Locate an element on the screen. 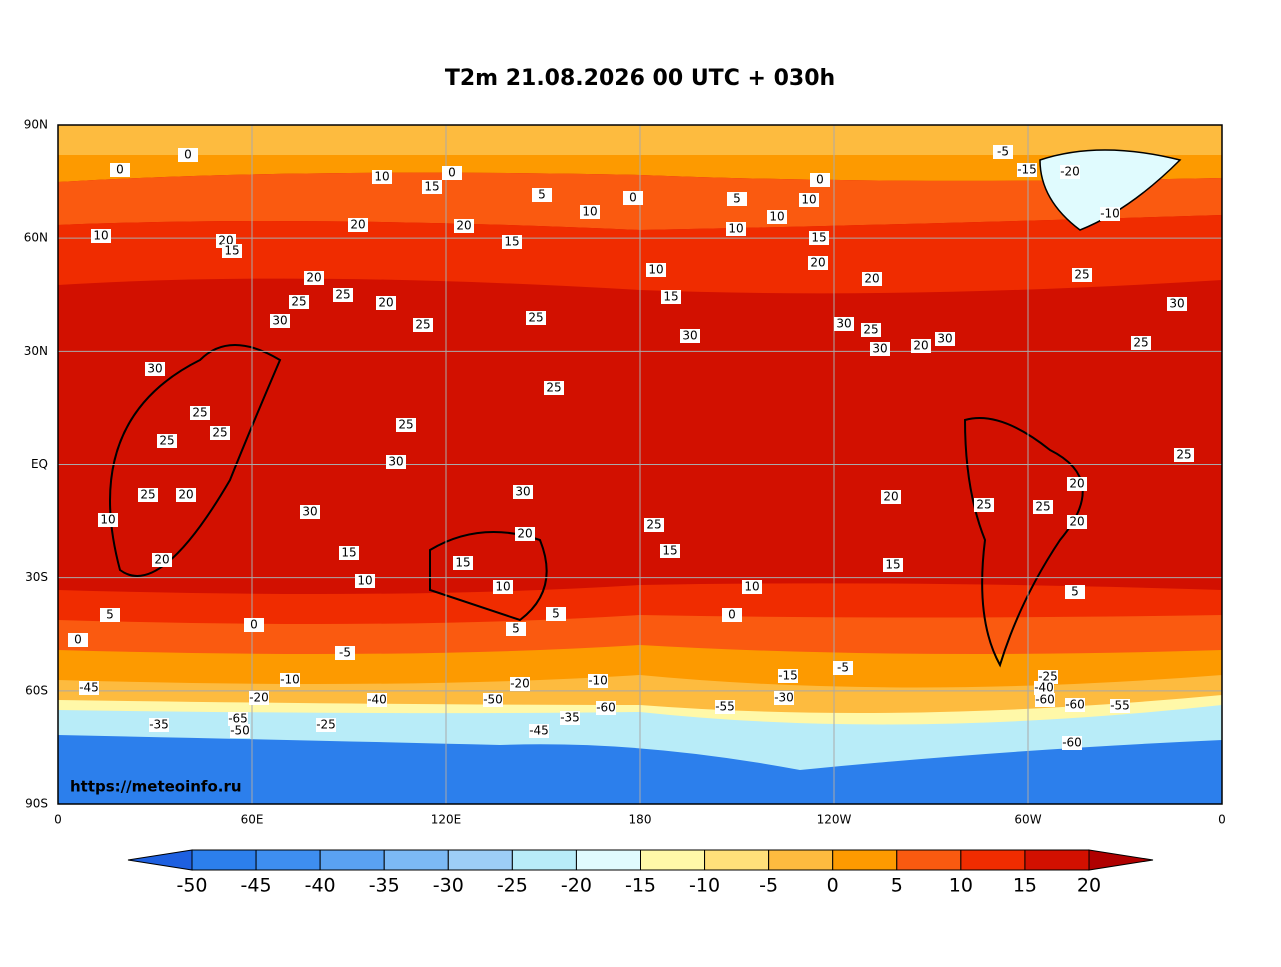 The width and height of the screenshot is (1281, 967). colorbar-tick-label: -40 is located at coordinates (320, 886).